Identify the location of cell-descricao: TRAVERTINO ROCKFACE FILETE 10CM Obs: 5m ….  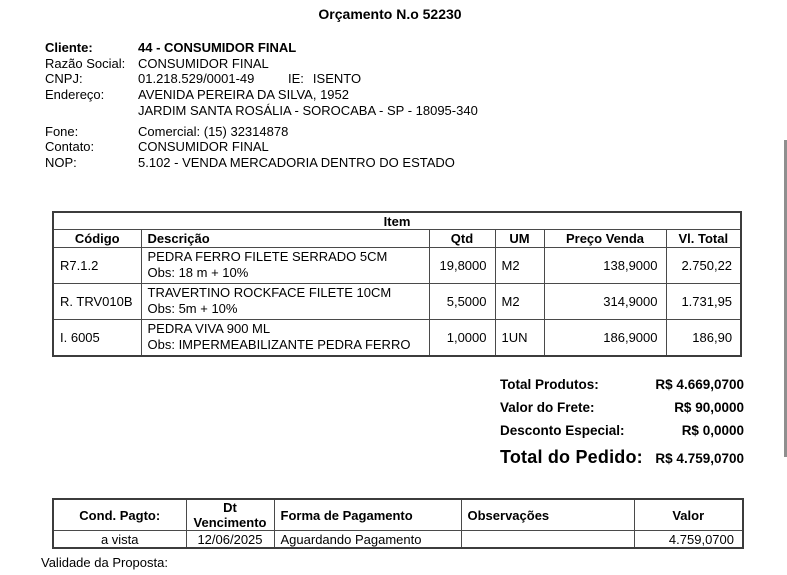
(285, 301).